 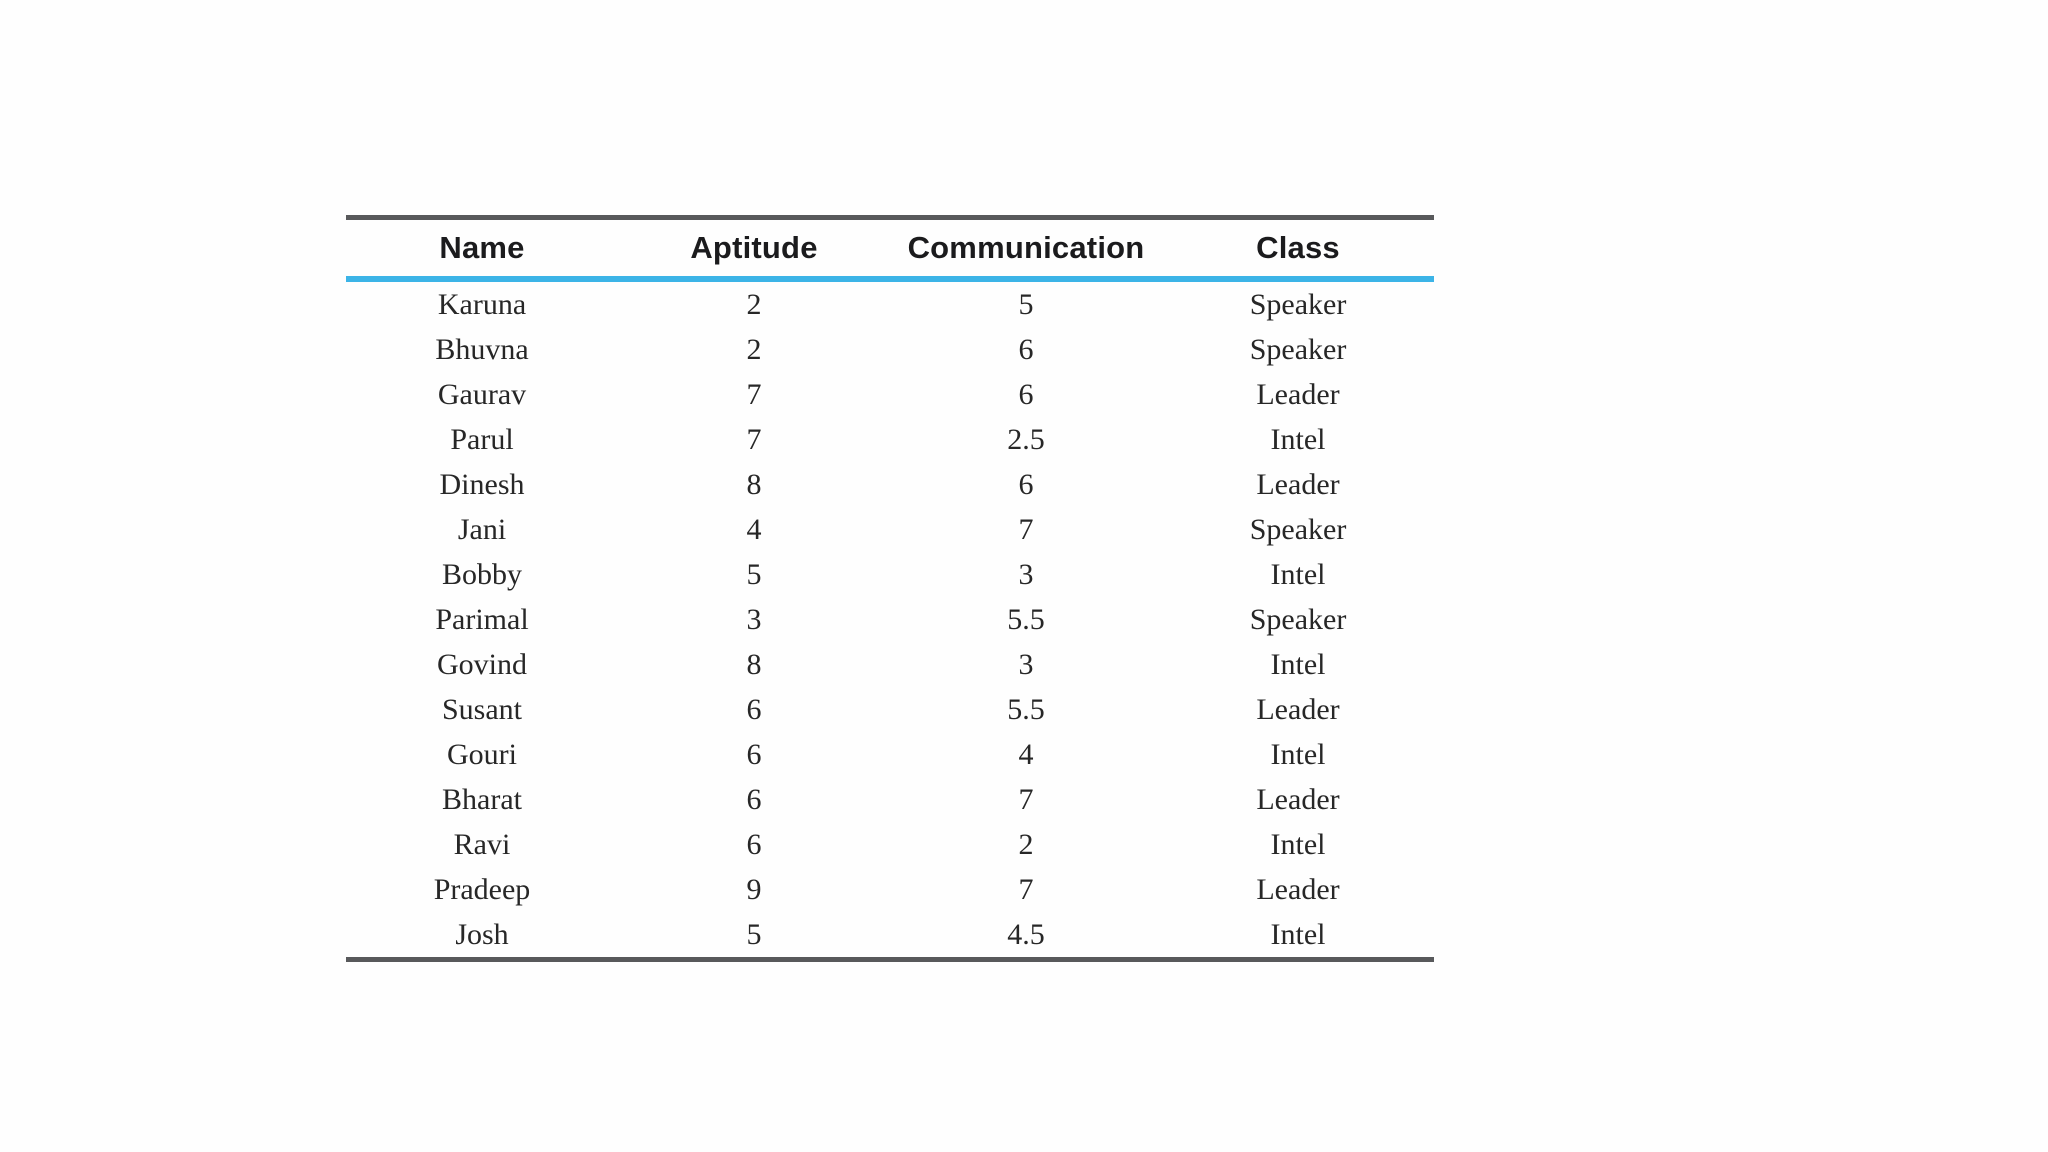 I want to click on table-row: Pradeep 9 7 Leader, so click(x=890, y=889).